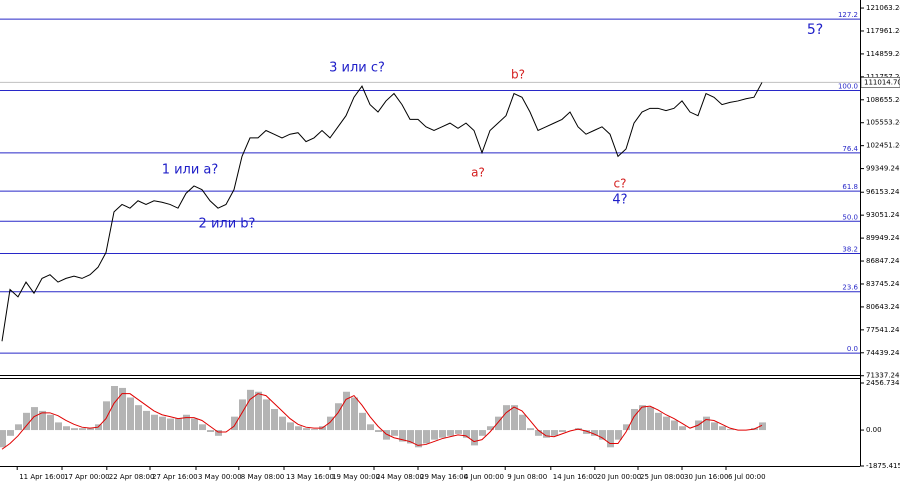 This screenshot has width=900, height=485. Describe the element at coordinates (400, 477) in the screenshot. I see `x-tick-label: 24 May 08:00` at that location.